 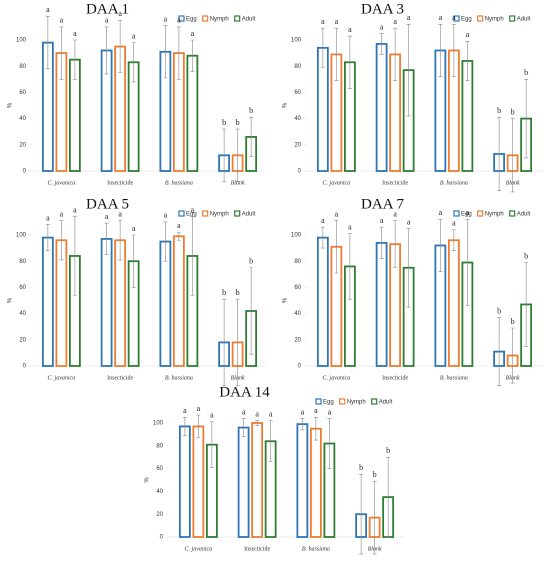 I want to click on x-tick-label: B. bassiana, so click(x=179, y=183).